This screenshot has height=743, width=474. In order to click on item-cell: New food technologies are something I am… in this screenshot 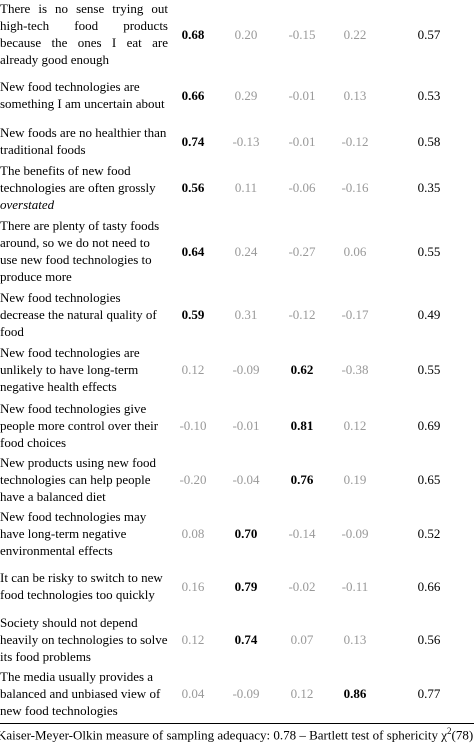, I will do `click(86, 95)`.